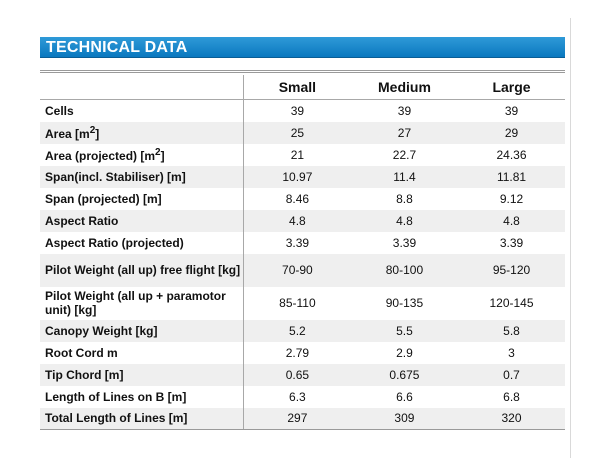 This screenshot has width=602, height=470. I want to click on cell-large: 11.81, so click(511, 176).